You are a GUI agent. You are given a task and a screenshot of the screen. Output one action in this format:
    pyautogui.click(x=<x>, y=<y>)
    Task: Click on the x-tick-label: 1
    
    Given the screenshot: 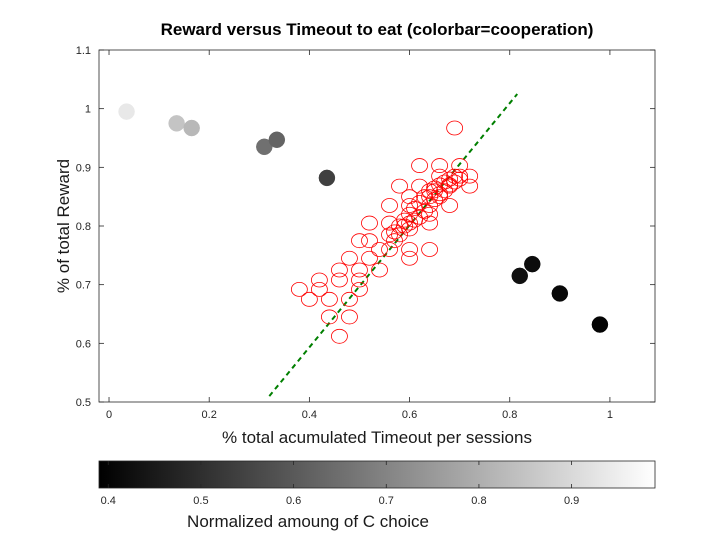 What is the action you would take?
    pyautogui.click(x=610, y=415)
    